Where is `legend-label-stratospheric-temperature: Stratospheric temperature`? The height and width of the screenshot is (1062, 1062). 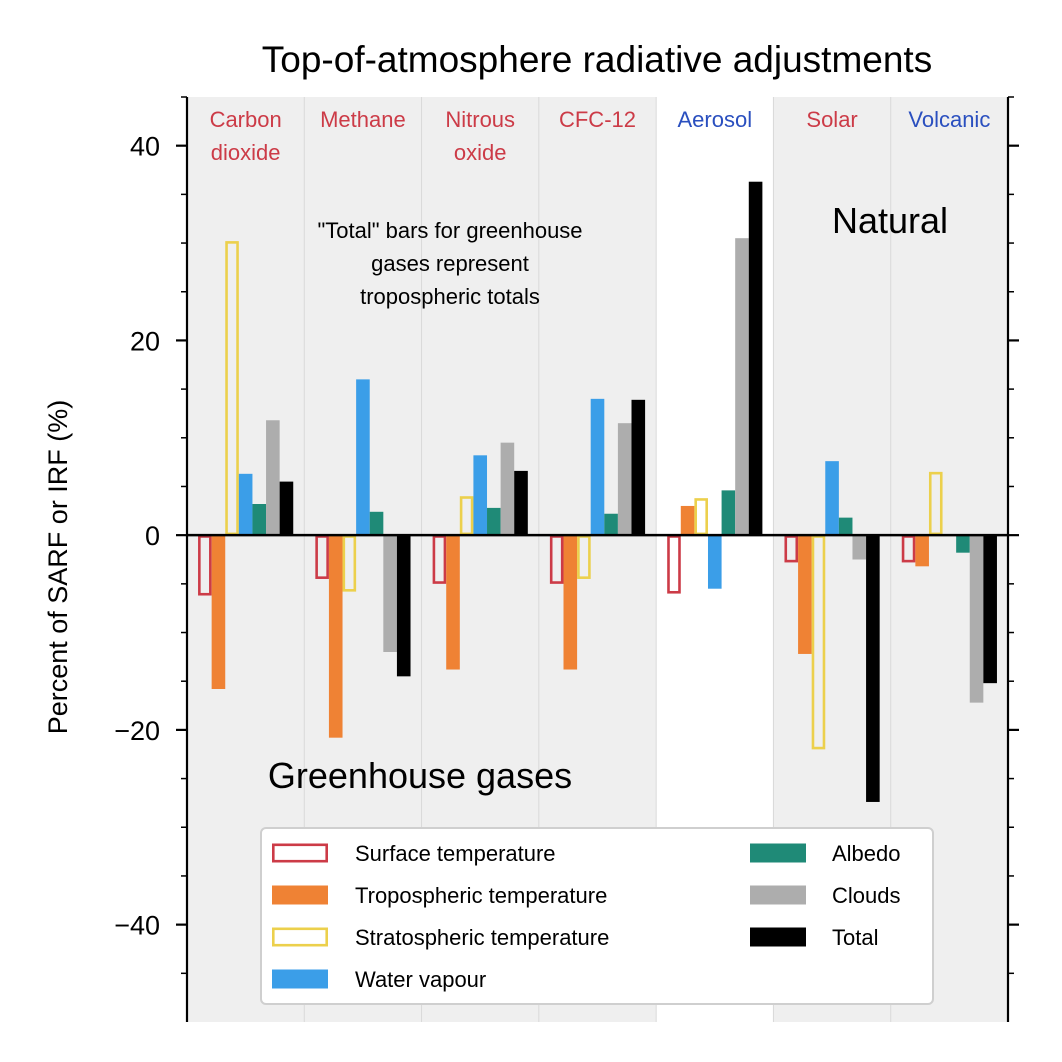 legend-label-stratospheric-temperature: Stratospheric temperature is located at coordinates (482, 937).